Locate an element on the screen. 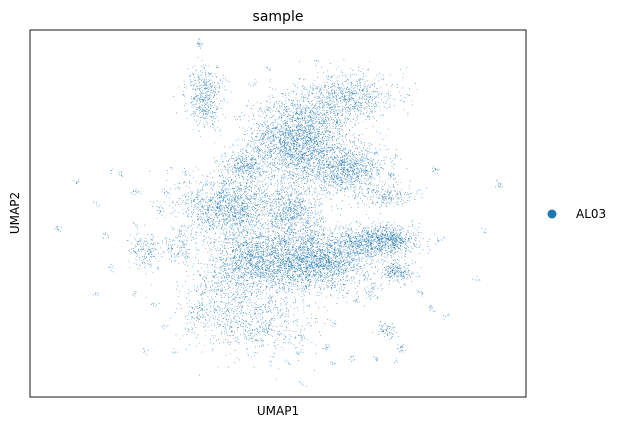  x-axis-label: UMAP1 is located at coordinates (278, 411).